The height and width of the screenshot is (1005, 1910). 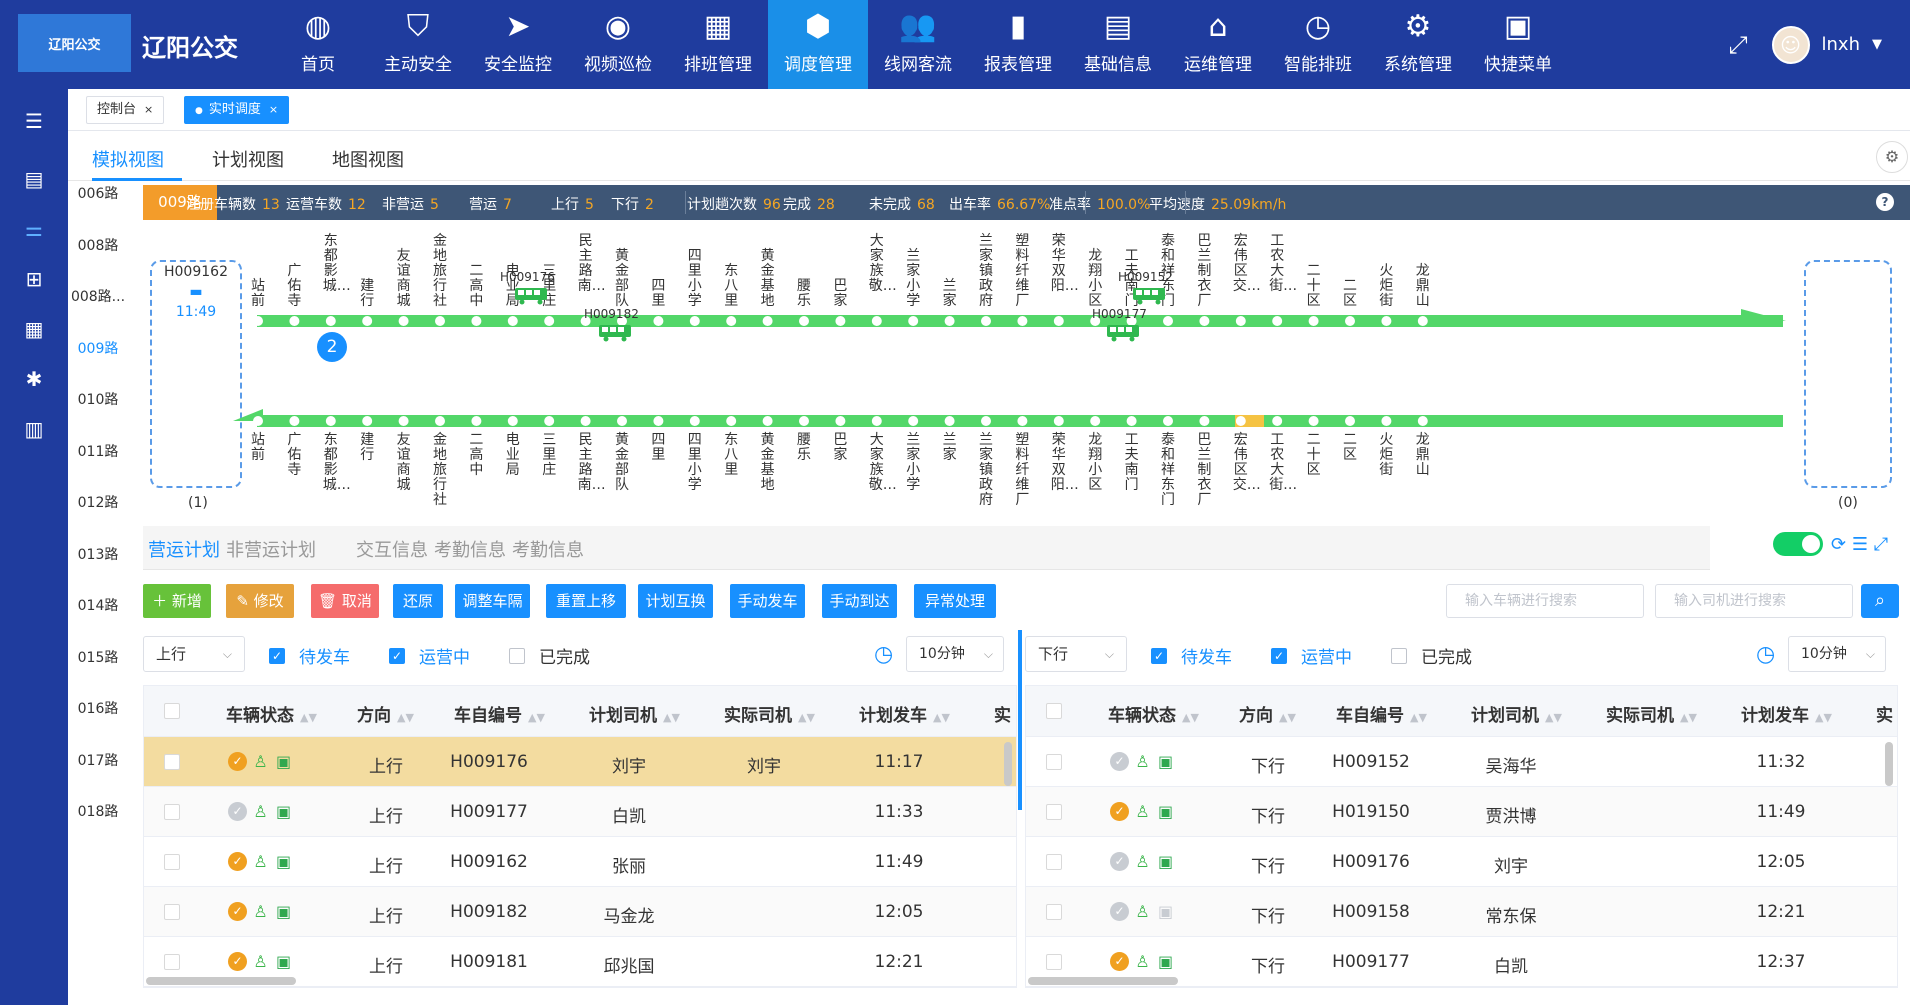 I want to click on menu-item-users: 👥 线网客流, so click(x=918, y=44).